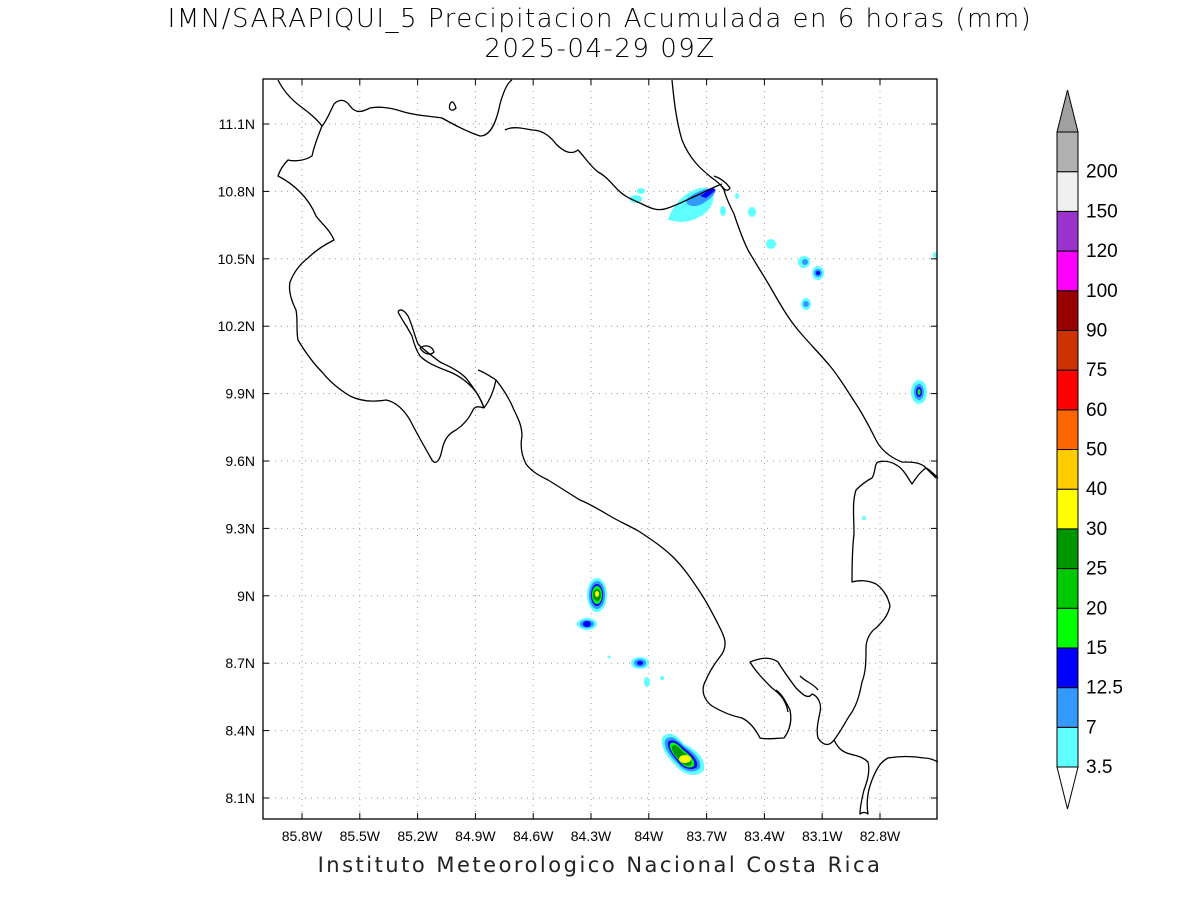 Image resolution: width=1200 pixels, height=900 pixels. I want to click on colorbar-label: 20, so click(1096, 608).